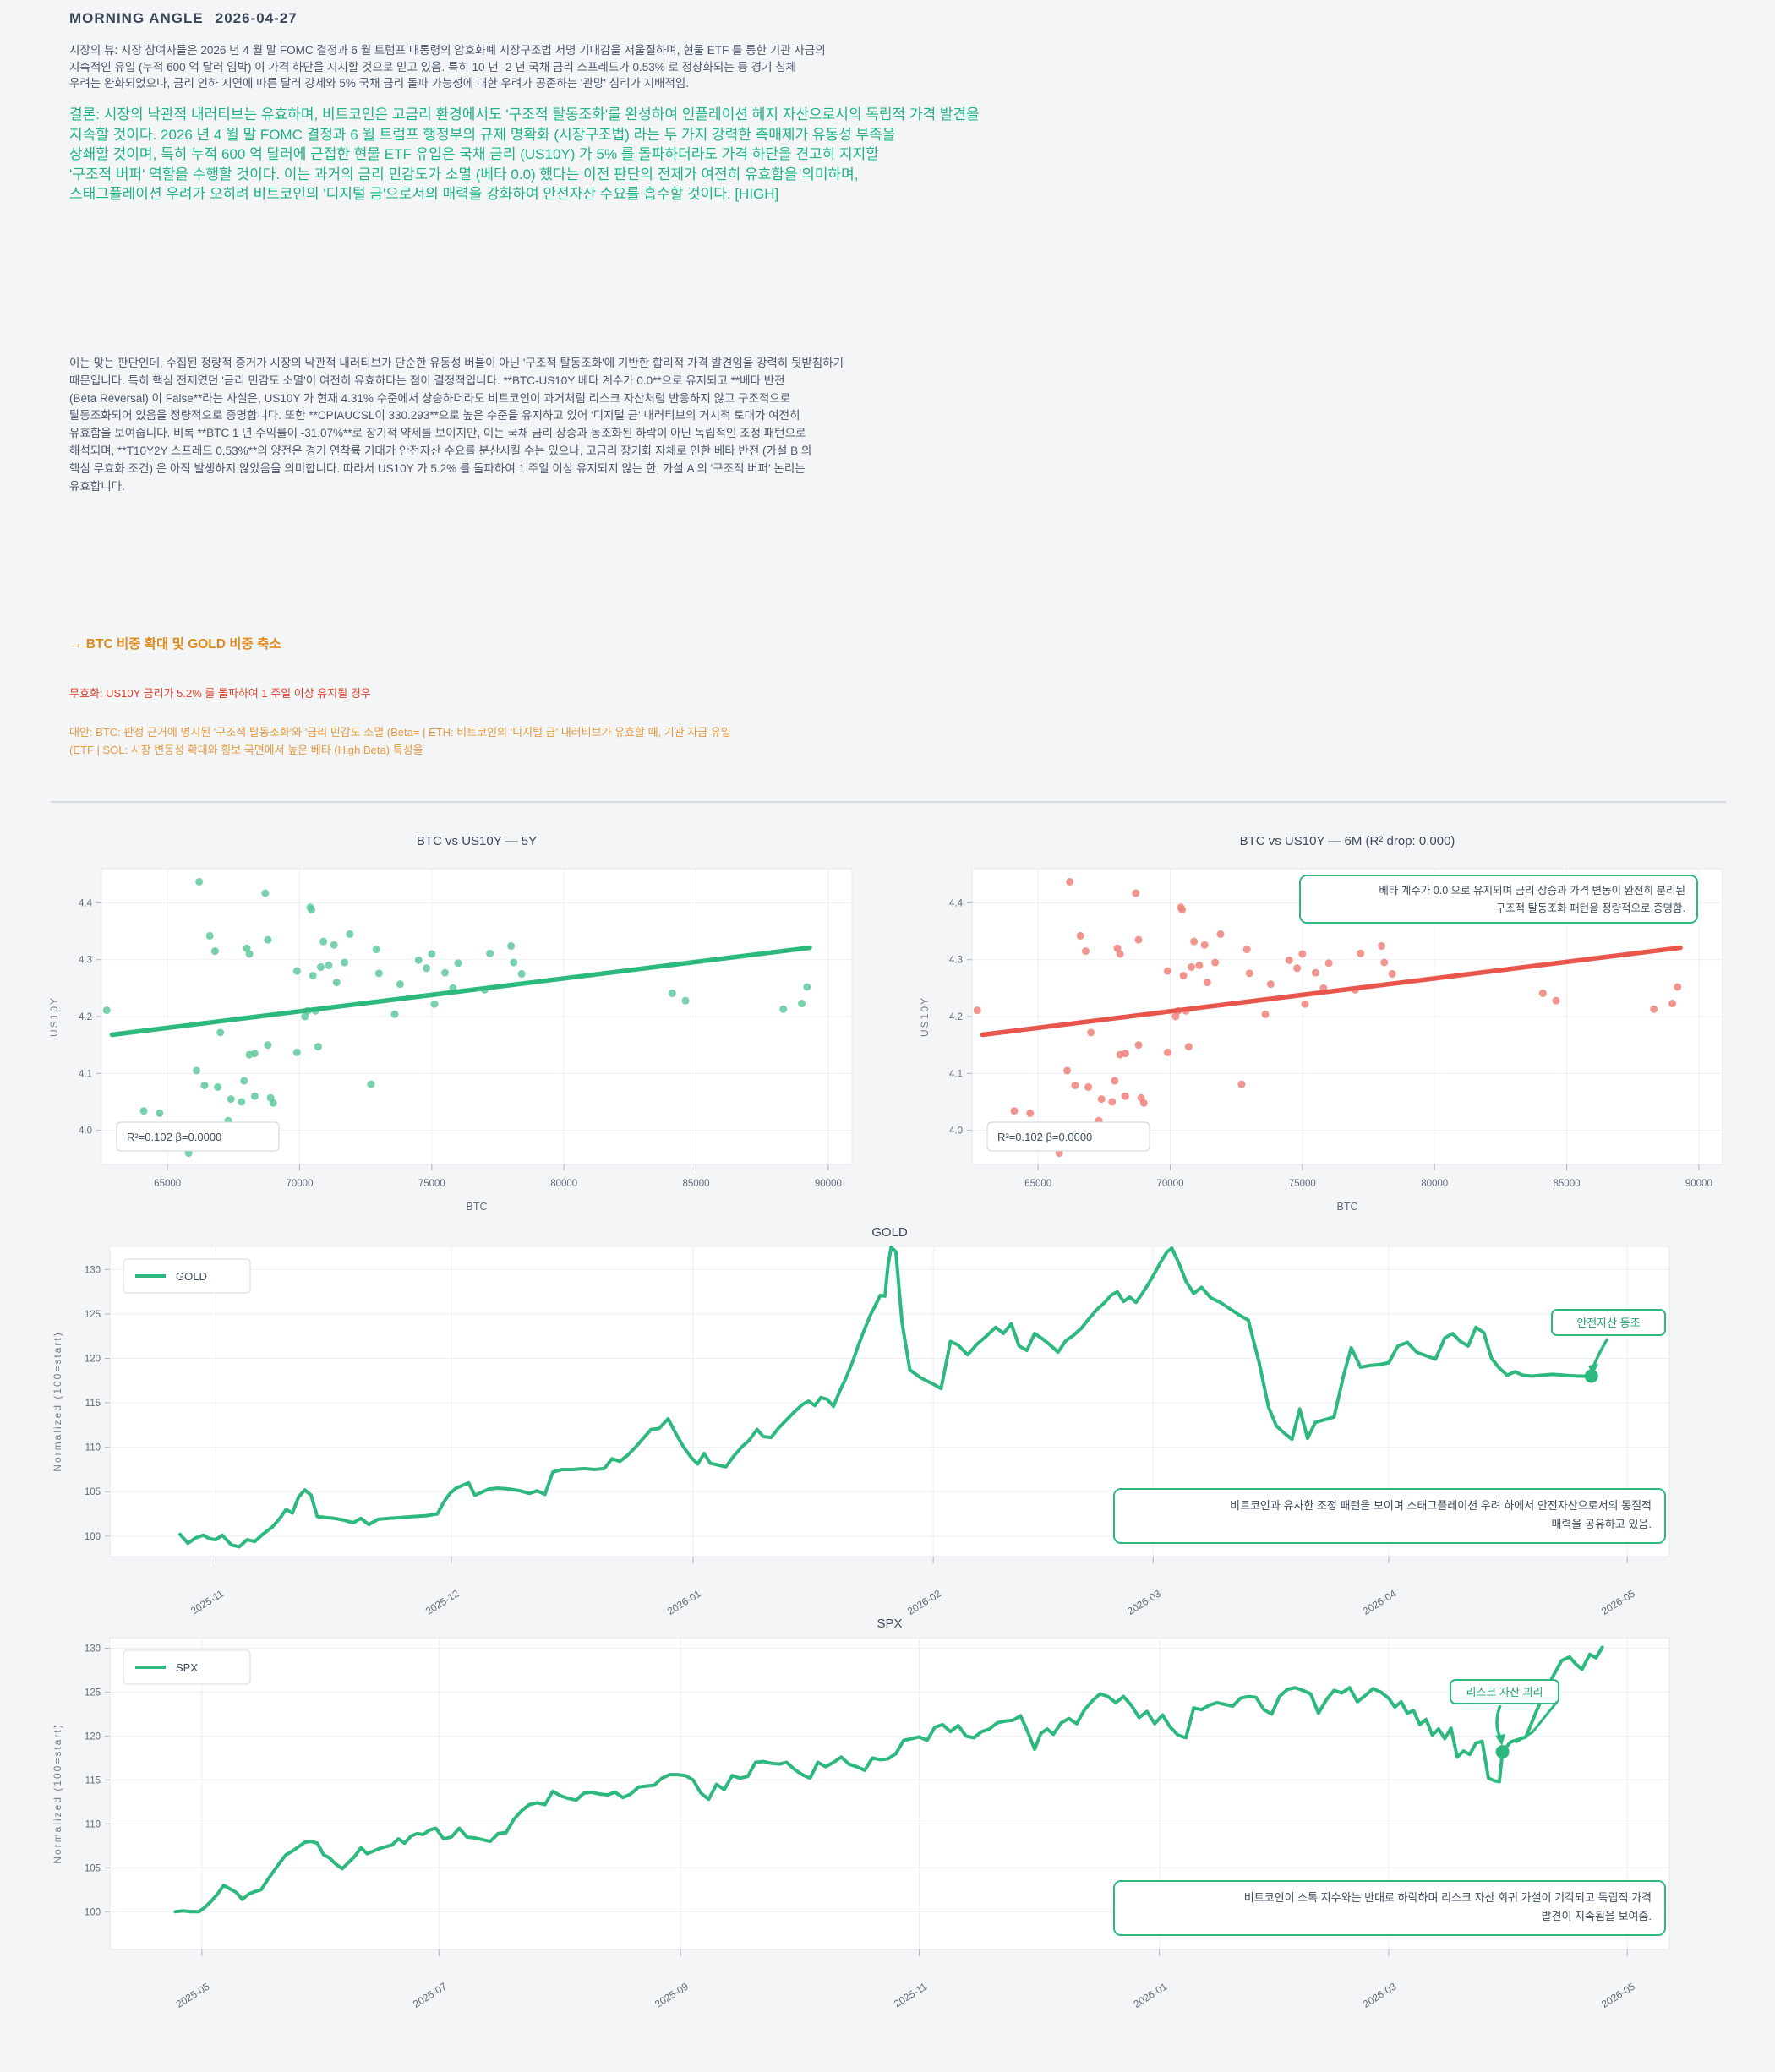 Image resolution: width=1775 pixels, height=2072 pixels. Describe the element at coordinates (167, 1184) in the screenshot. I see `svg-text: 65000` at that location.